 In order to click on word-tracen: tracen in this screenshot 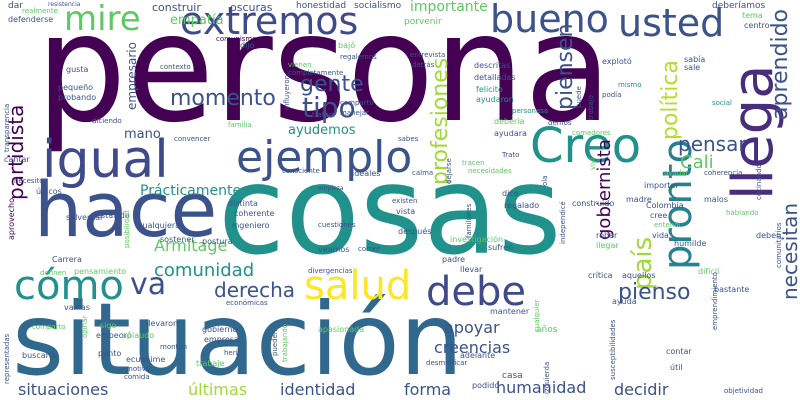, I will do `click(473, 163)`.